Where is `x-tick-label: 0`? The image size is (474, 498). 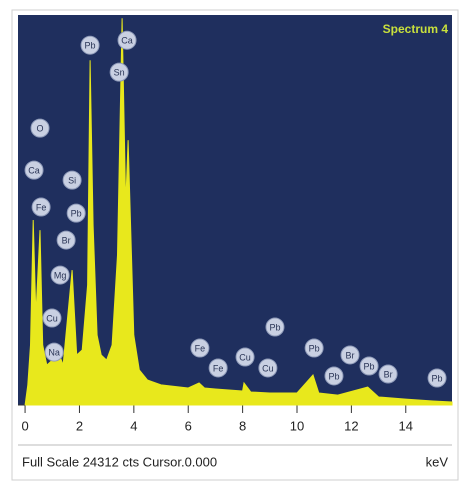 x-tick-label: 0 is located at coordinates (24, 425).